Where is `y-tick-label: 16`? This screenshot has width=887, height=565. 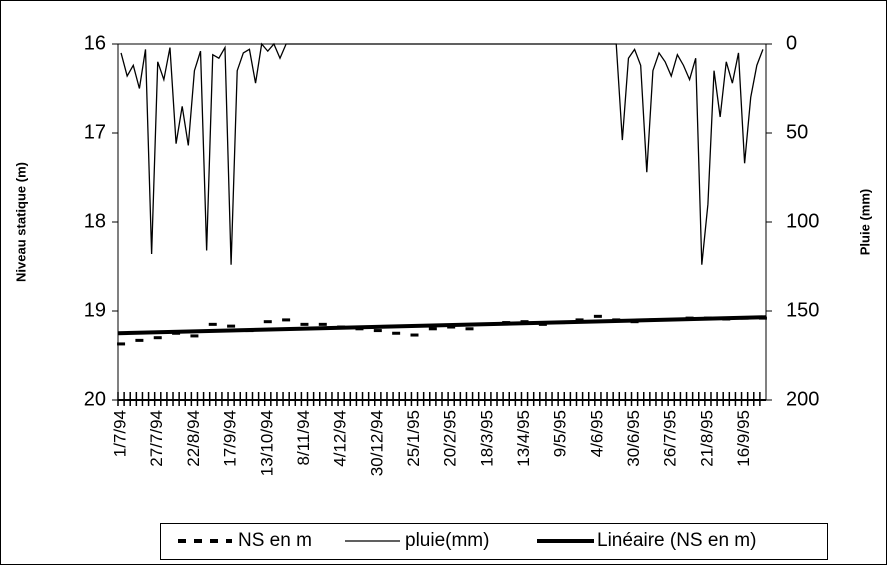 y-tick-label: 16 is located at coordinates (95, 43).